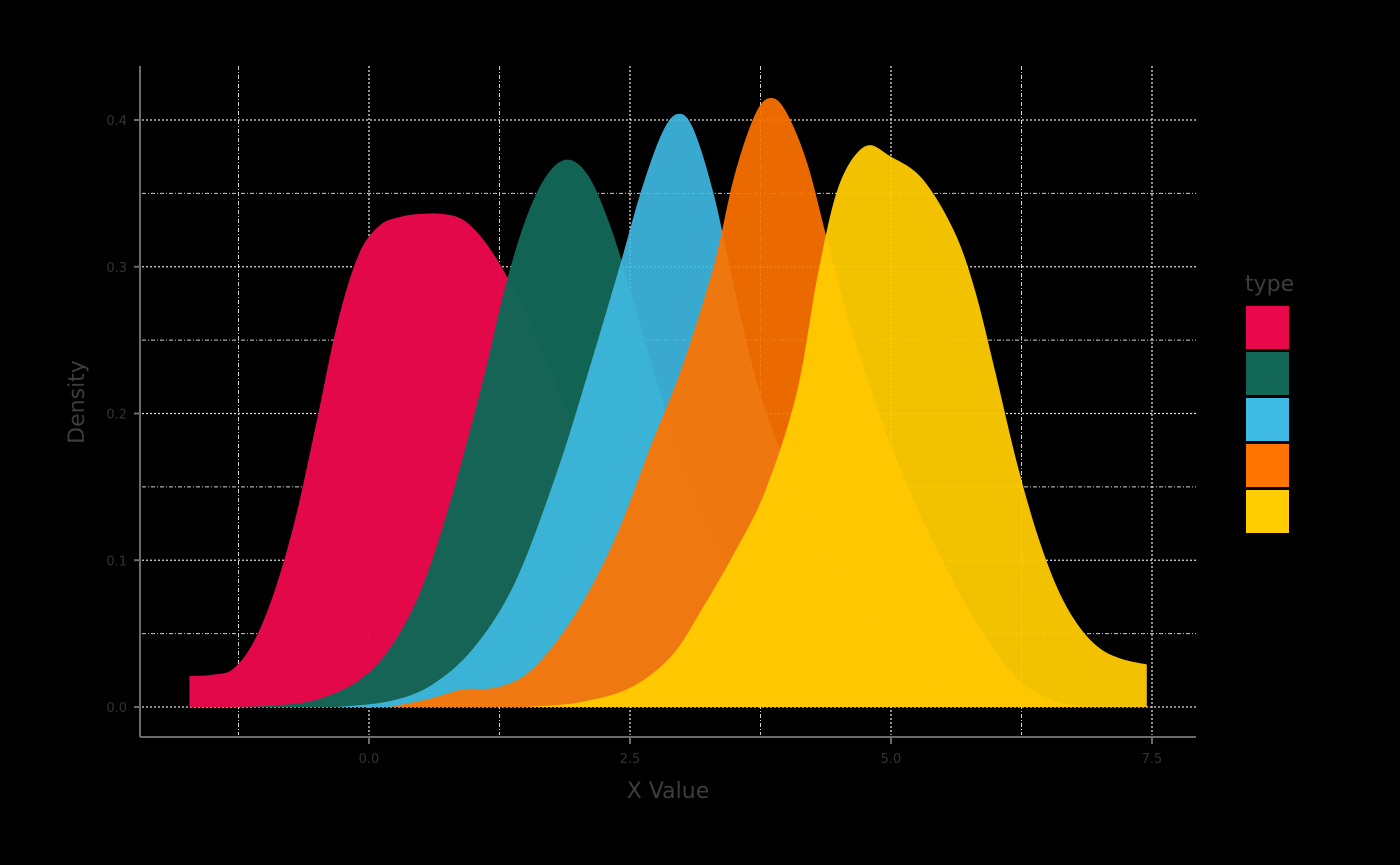 This screenshot has height=865, width=1400. What do you see at coordinates (77, 402) in the screenshot?
I see `y-axis-title: Density` at bounding box center [77, 402].